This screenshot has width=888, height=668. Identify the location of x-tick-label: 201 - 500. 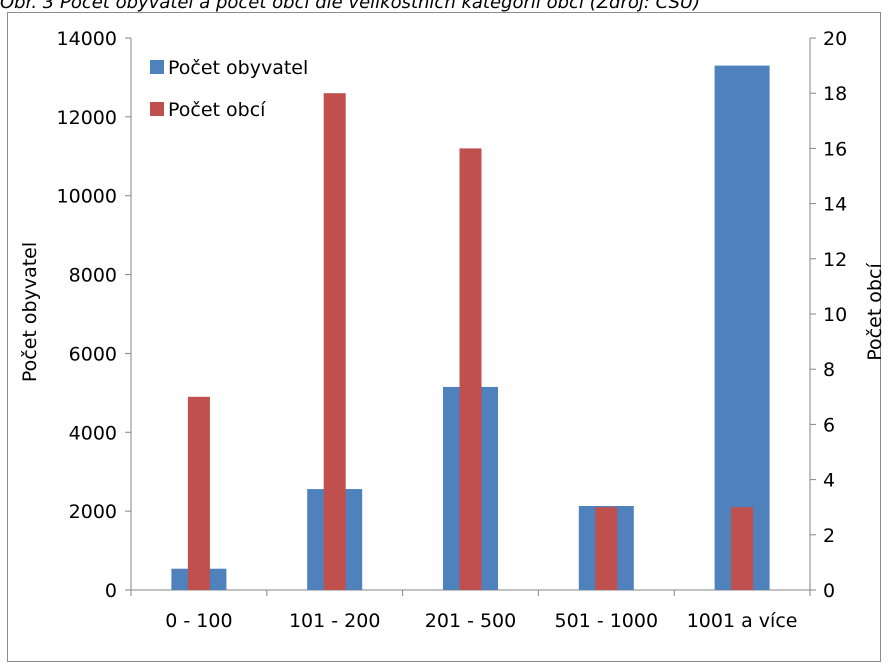
(470, 621).